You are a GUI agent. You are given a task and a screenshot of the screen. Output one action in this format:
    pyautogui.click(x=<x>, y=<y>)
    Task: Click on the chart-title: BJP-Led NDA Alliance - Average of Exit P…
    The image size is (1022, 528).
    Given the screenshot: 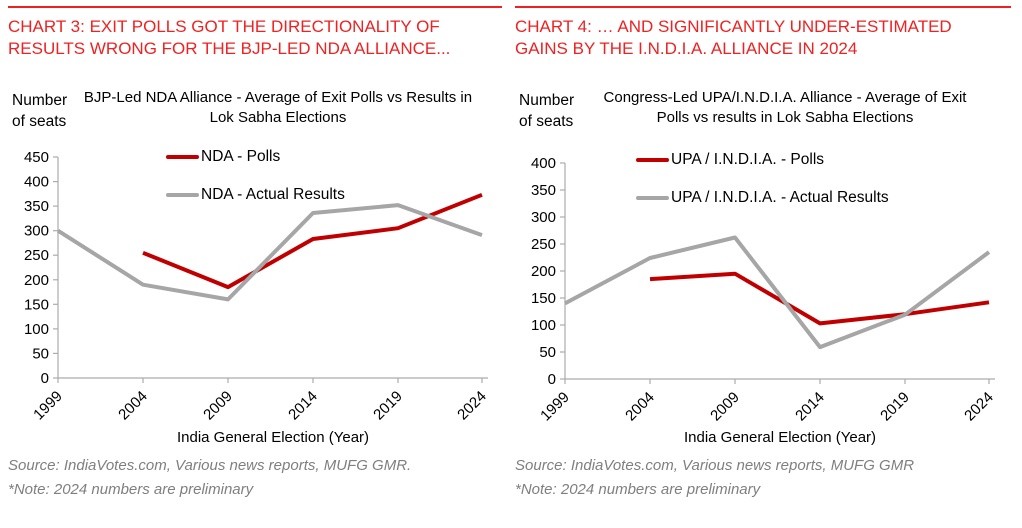 What is the action you would take?
    pyautogui.click(x=278, y=107)
    